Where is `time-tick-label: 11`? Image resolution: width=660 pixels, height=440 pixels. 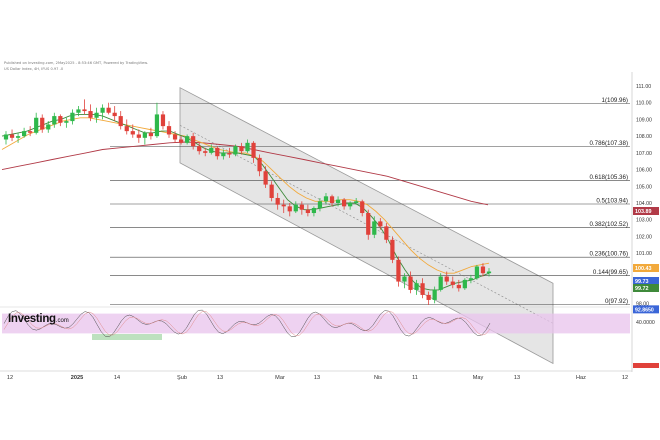 time-tick-label: 11 is located at coordinates (415, 378).